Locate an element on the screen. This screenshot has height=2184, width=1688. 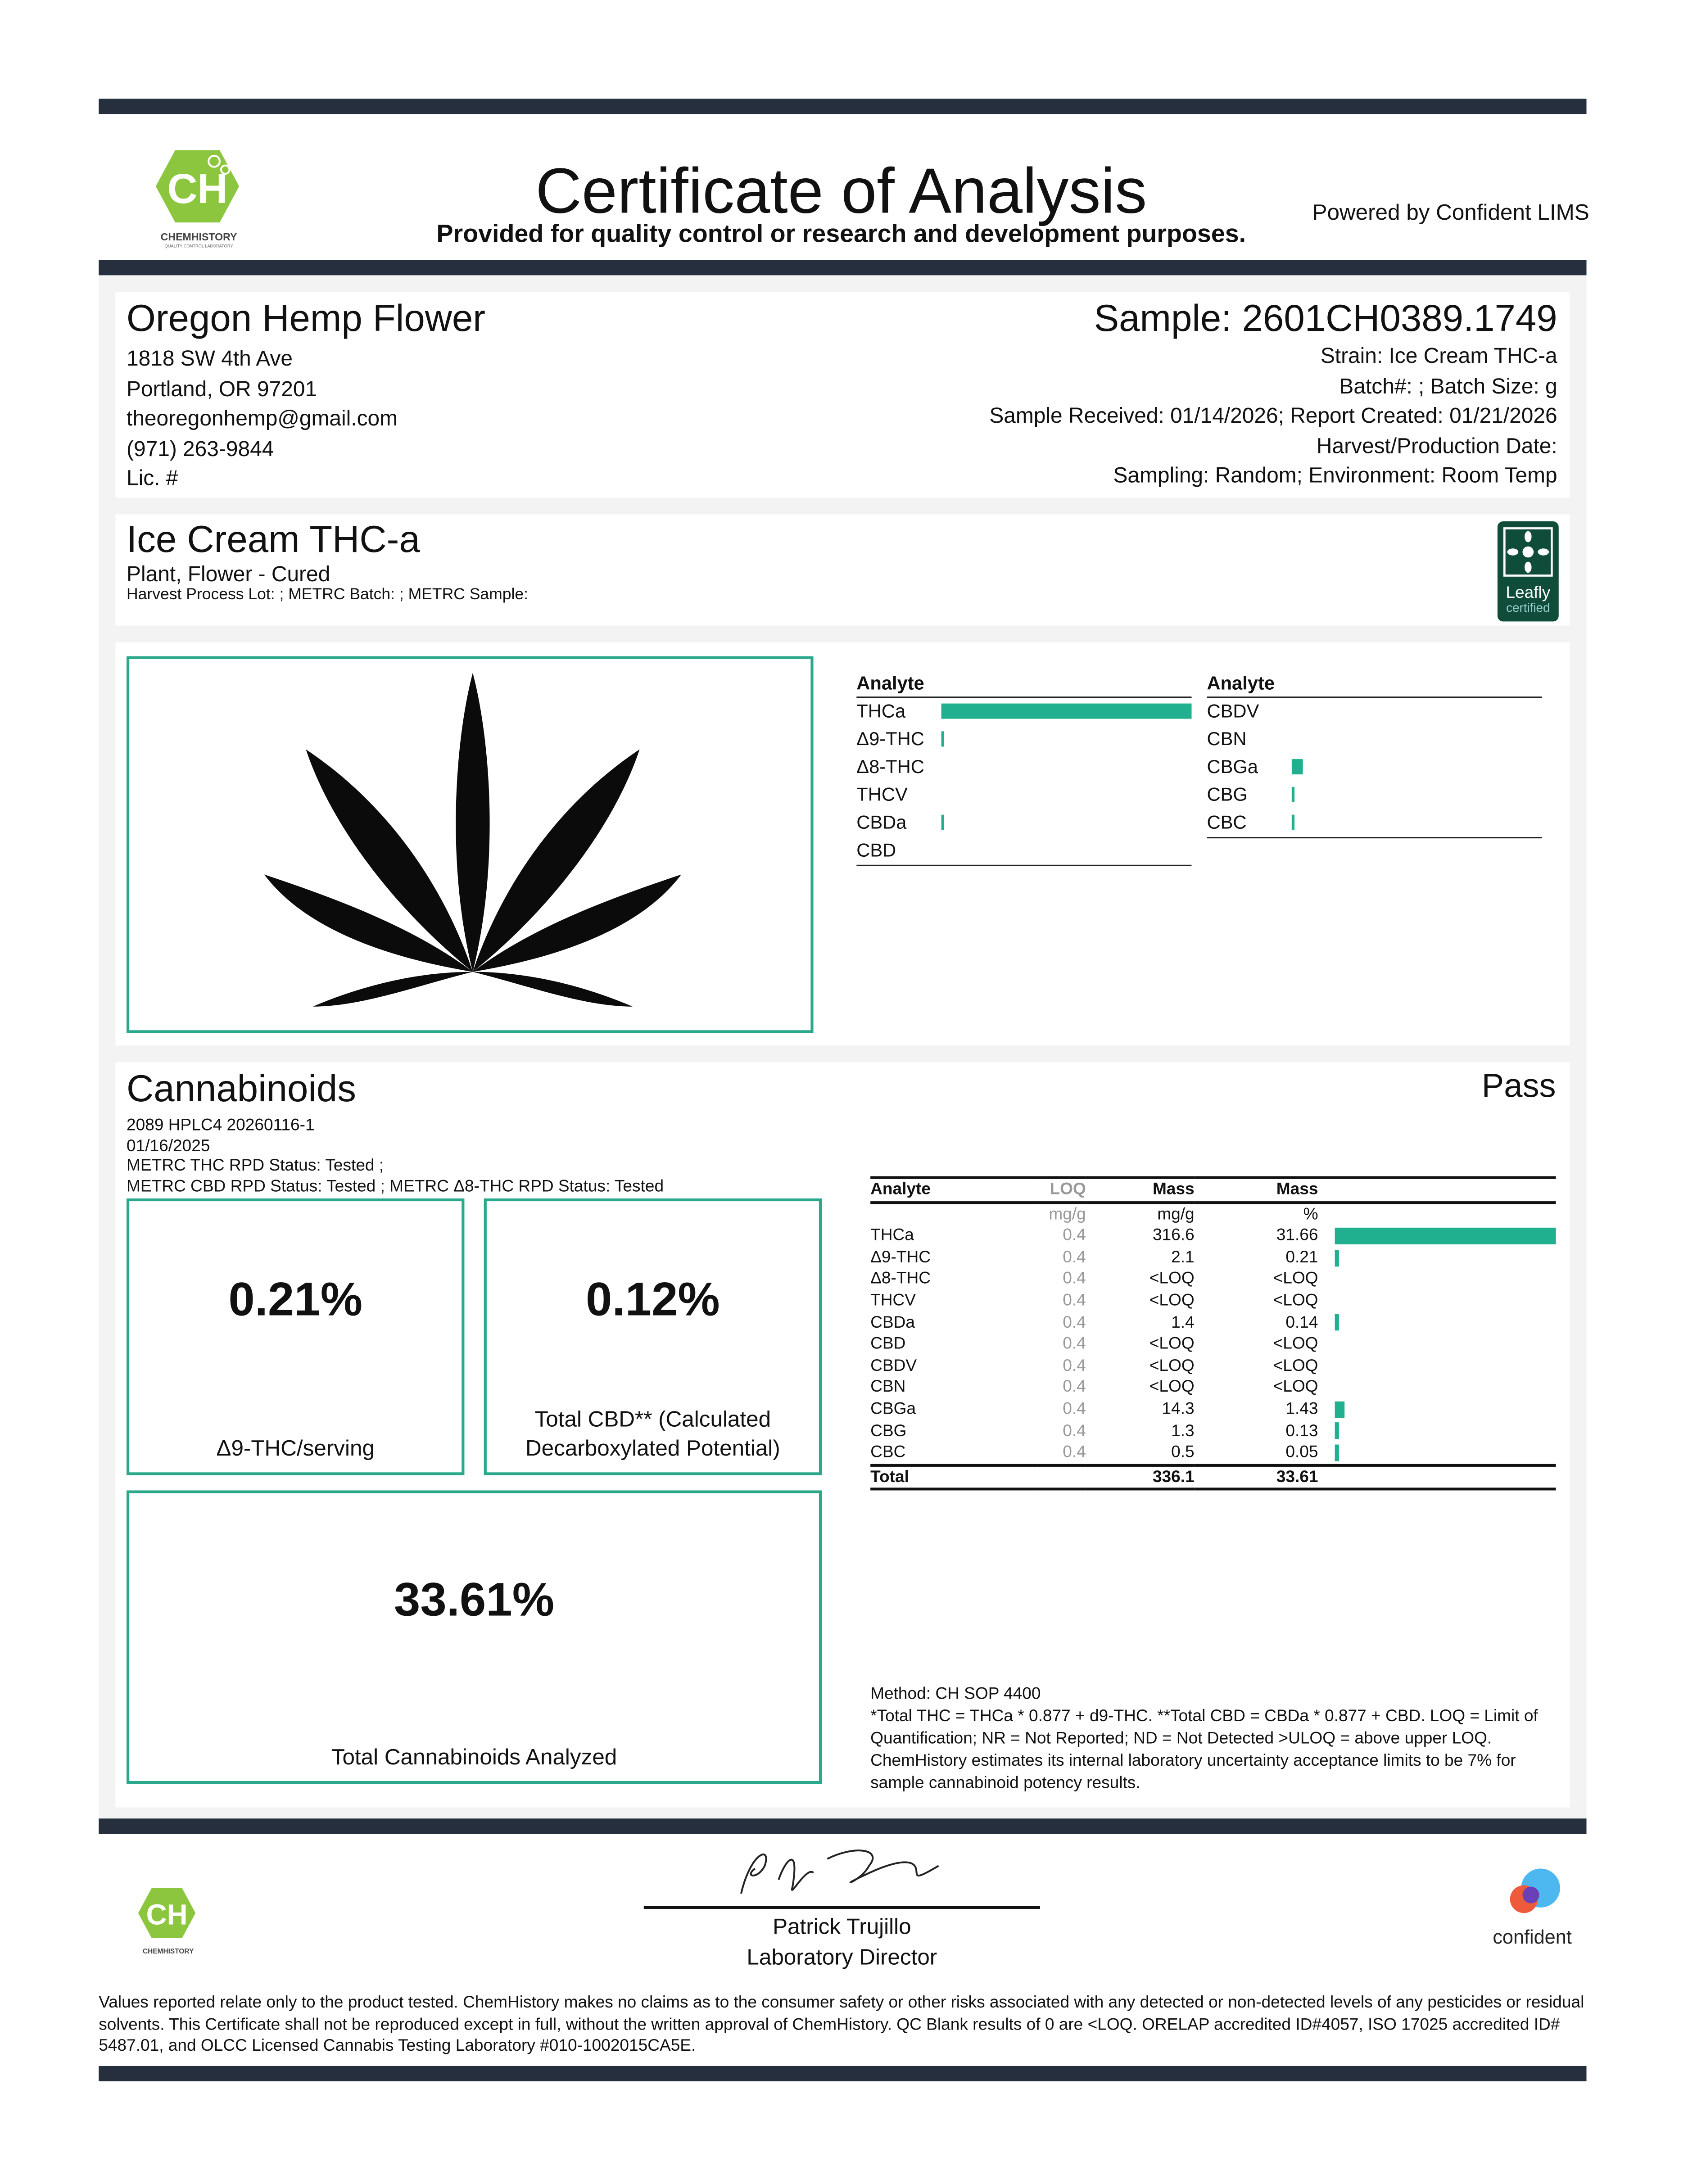
table-row: Δ9-THC 0.4 2.1 0.21 is located at coordinates (1213, 1258).